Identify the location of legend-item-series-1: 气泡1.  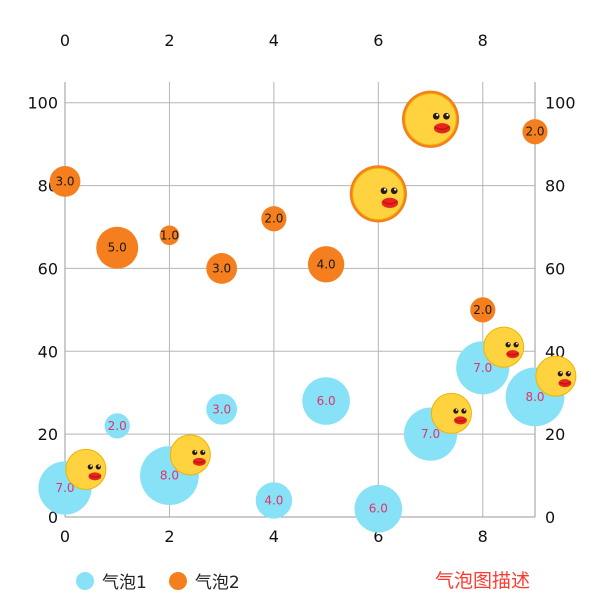
(111, 580).